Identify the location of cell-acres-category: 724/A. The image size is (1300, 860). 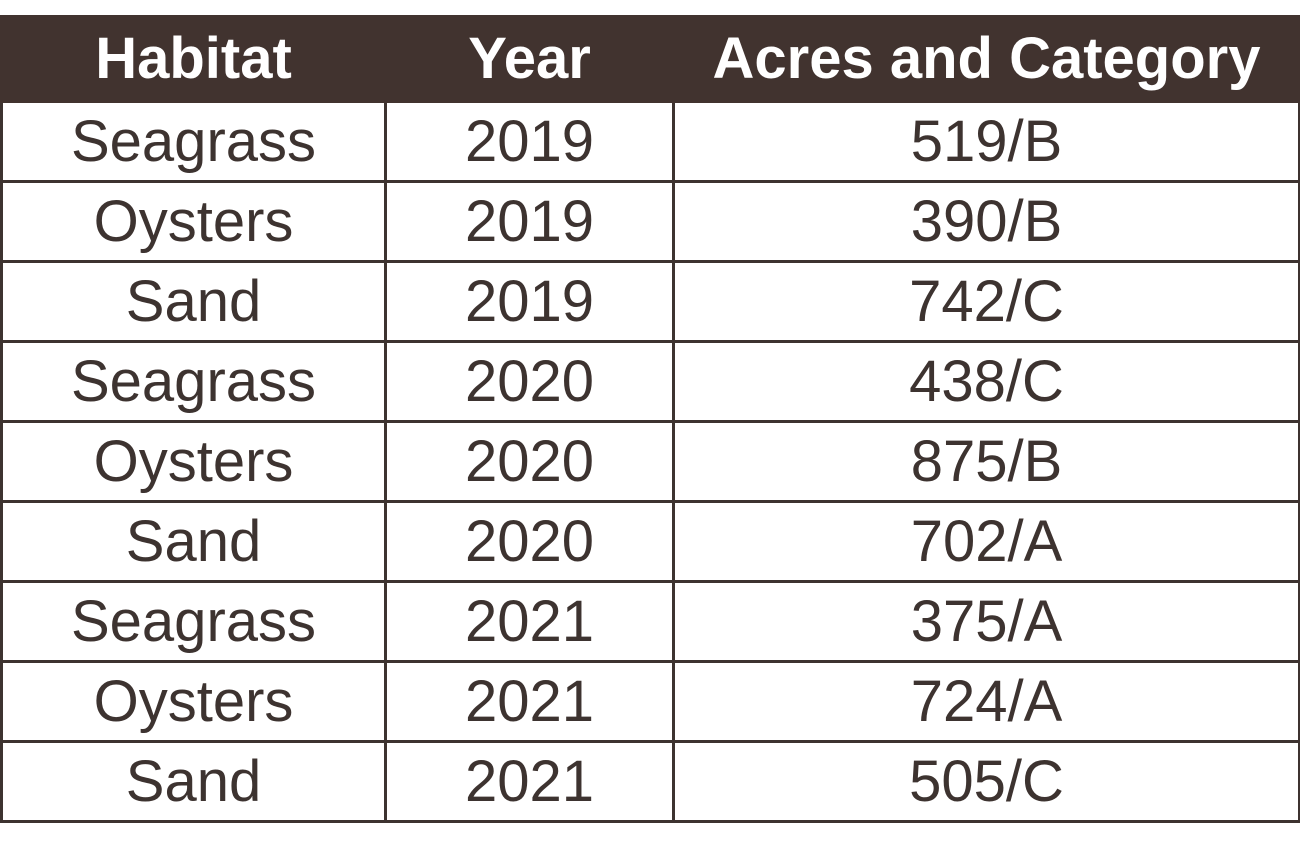
(986, 701).